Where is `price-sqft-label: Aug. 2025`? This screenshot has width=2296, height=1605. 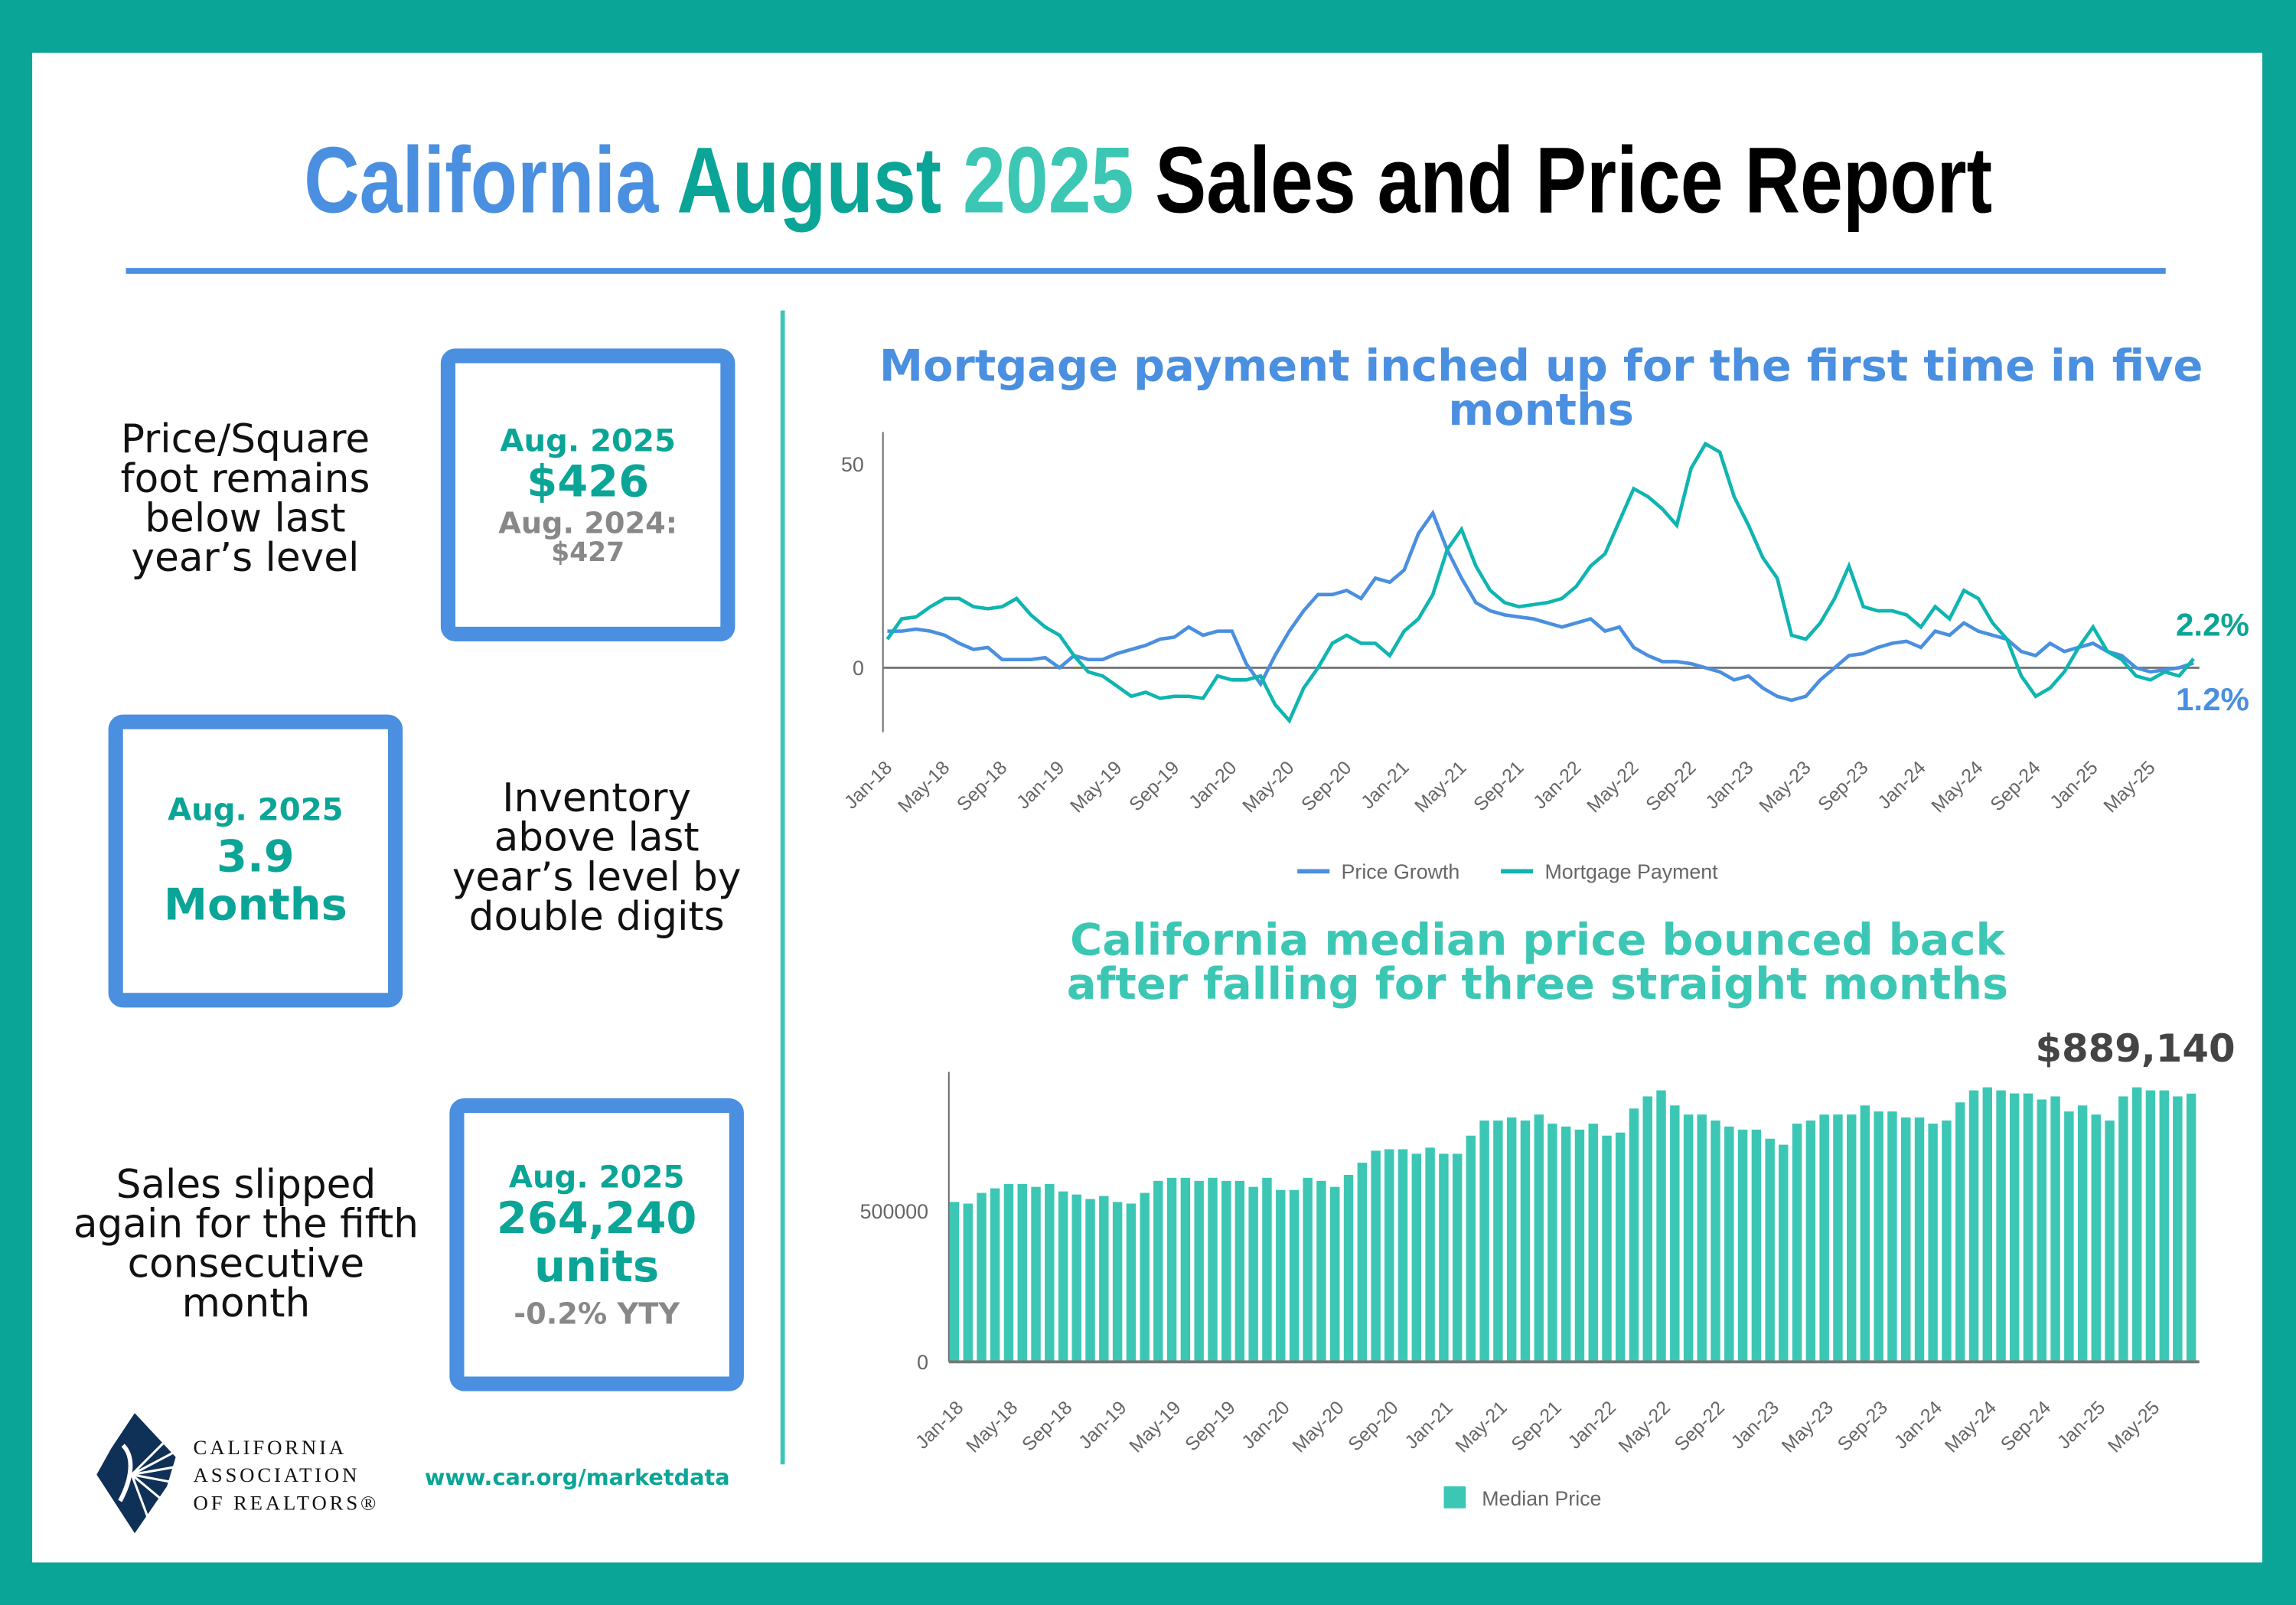 price-sqft-label: Aug. 2025 is located at coordinates (588, 440).